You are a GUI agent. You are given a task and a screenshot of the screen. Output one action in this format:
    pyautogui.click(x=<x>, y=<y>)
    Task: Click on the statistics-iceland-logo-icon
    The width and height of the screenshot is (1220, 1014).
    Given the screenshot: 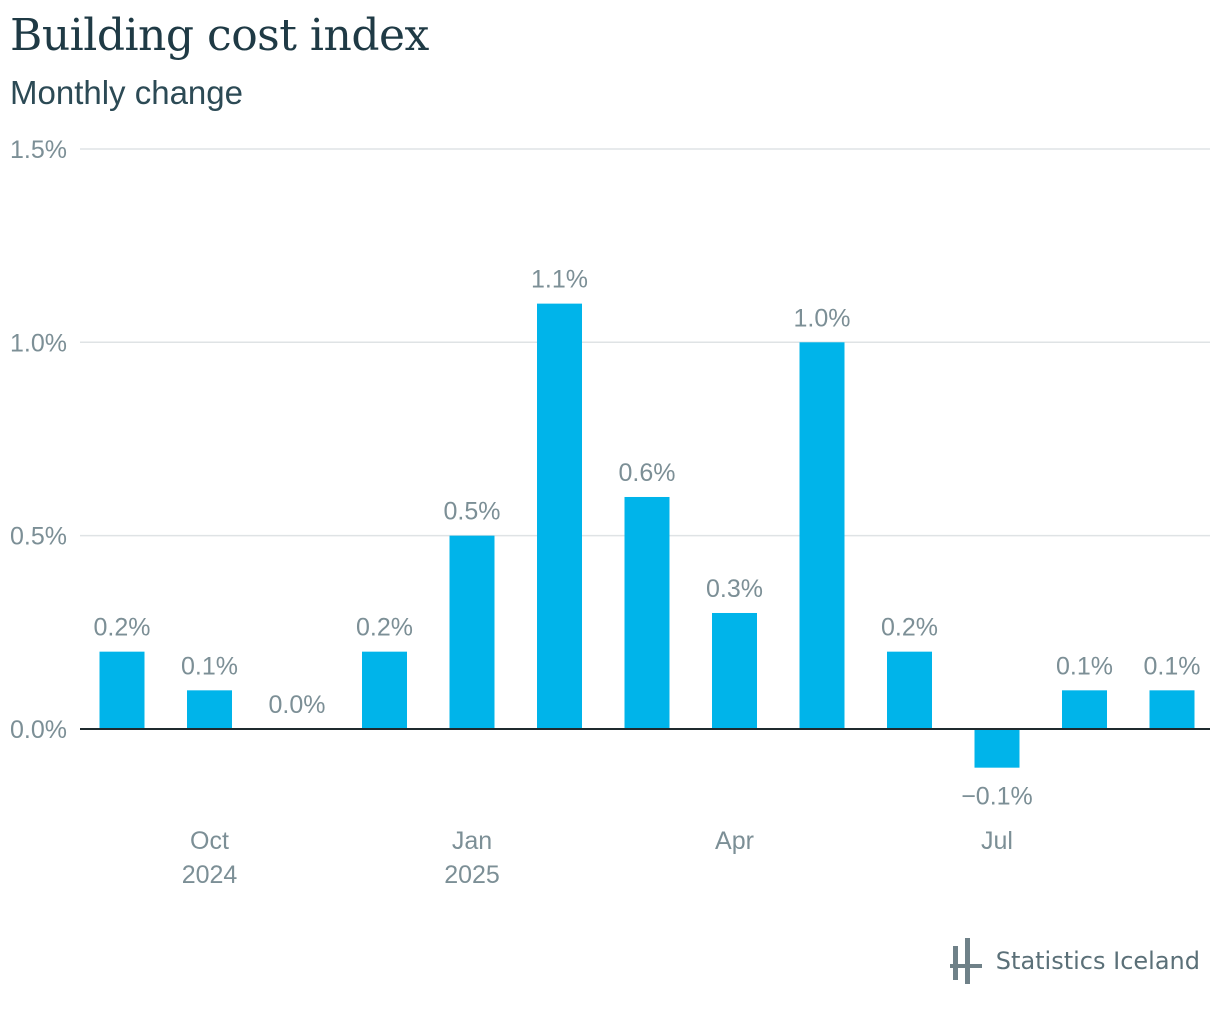 What is the action you would take?
    pyautogui.click(x=965, y=961)
    